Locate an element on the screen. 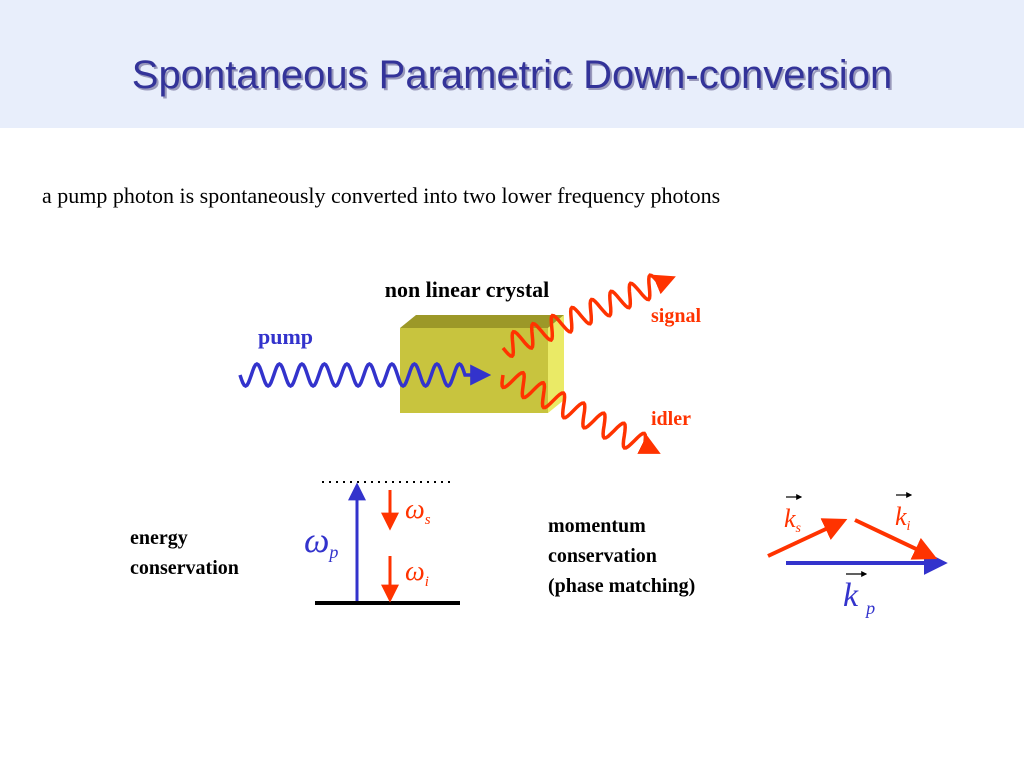 The width and height of the screenshot is (1024, 768). omega-p: ωp is located at coordinates (321, 541).